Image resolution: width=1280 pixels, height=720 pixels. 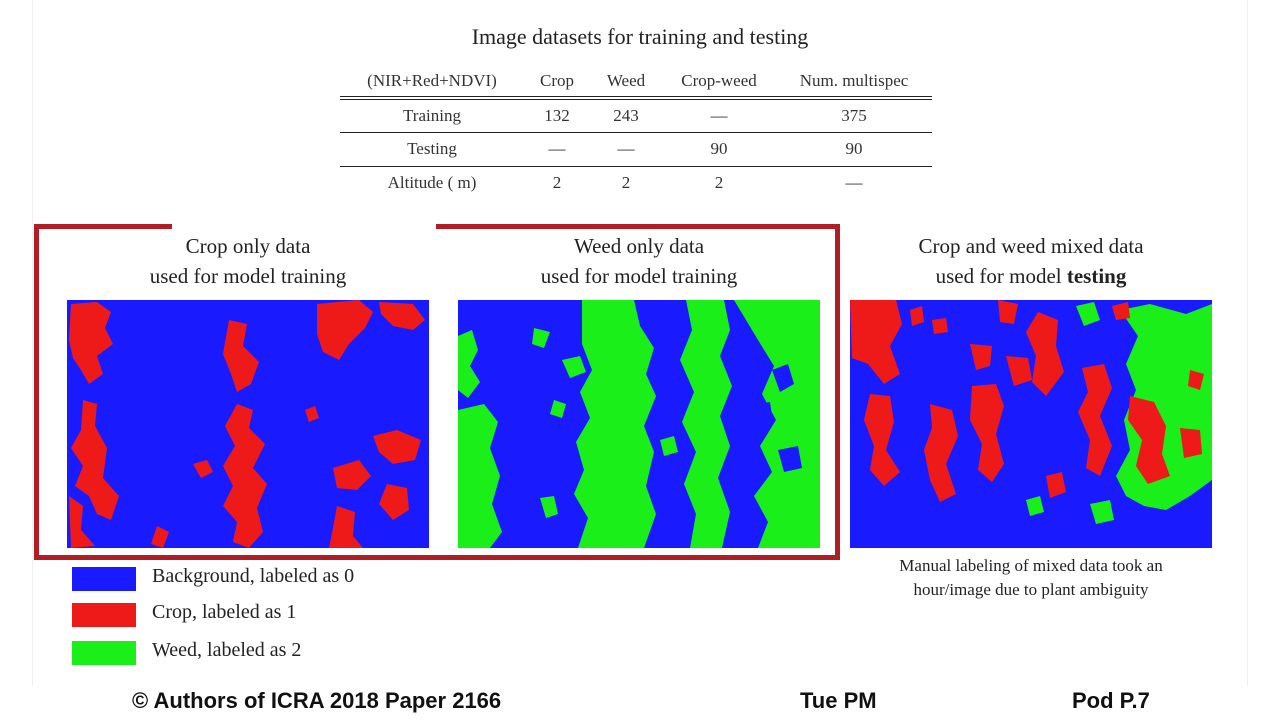 What do you see at coordinates (626, 115) in the screenshot?
I see `table-cell: 243` at bounding box center [626, 115].